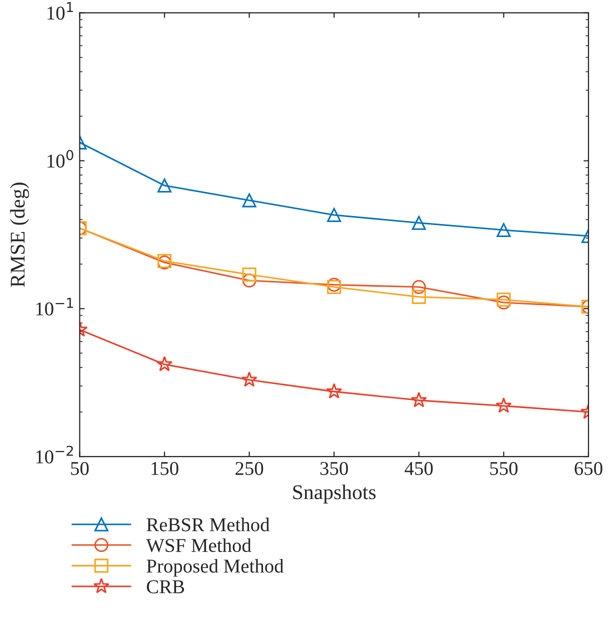 Image resolution: width=613 pixels, height=643 pixels. I want to click on y-tick-label: 10$^{0}$, so click(61, 159).